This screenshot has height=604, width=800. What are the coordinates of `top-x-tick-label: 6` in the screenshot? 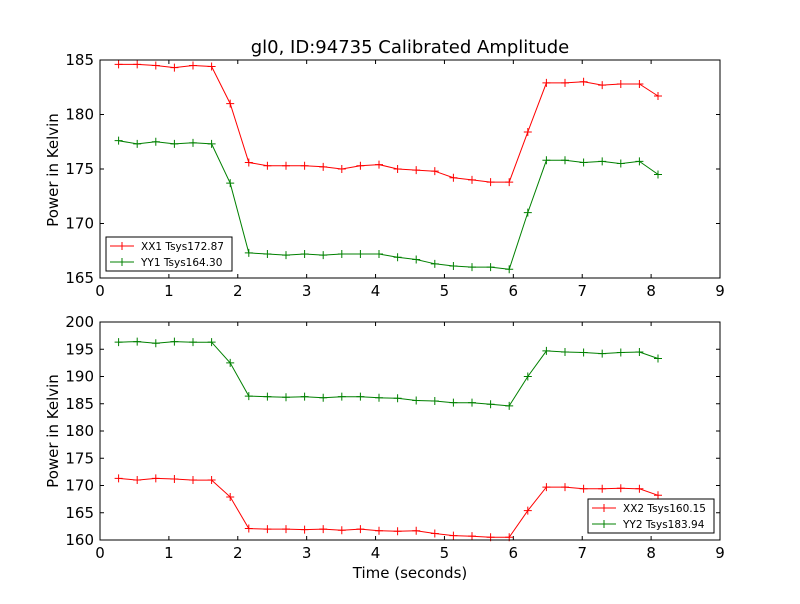 It's located at (514, 291).